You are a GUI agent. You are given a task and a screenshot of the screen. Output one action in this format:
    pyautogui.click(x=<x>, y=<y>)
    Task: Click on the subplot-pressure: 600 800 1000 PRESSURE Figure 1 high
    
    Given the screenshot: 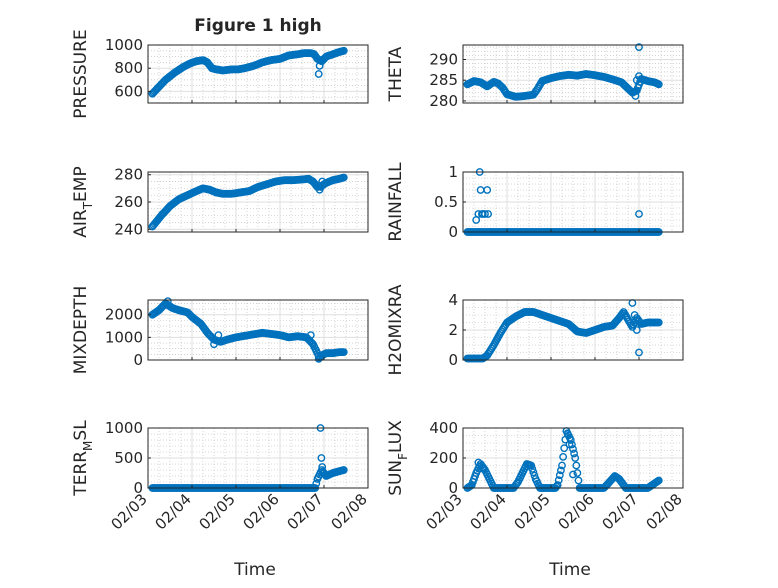 What is the action you would take?
    pyautogui.click(x=220, y=67)
    